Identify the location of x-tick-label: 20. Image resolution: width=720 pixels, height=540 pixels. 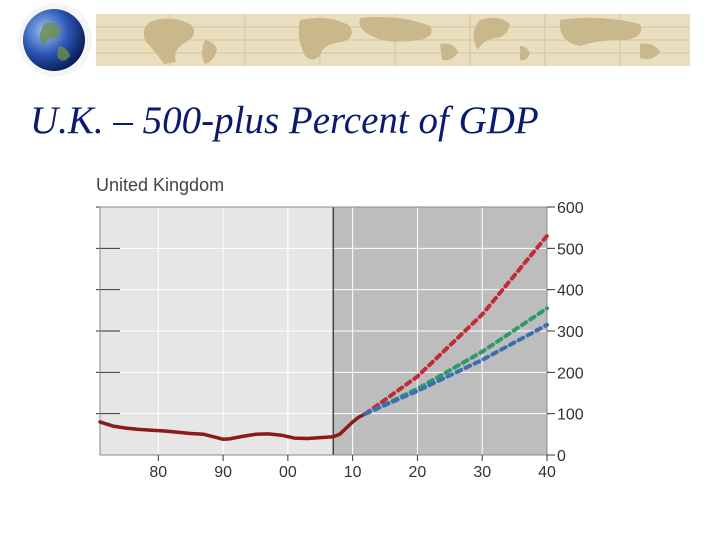
(418, 472).